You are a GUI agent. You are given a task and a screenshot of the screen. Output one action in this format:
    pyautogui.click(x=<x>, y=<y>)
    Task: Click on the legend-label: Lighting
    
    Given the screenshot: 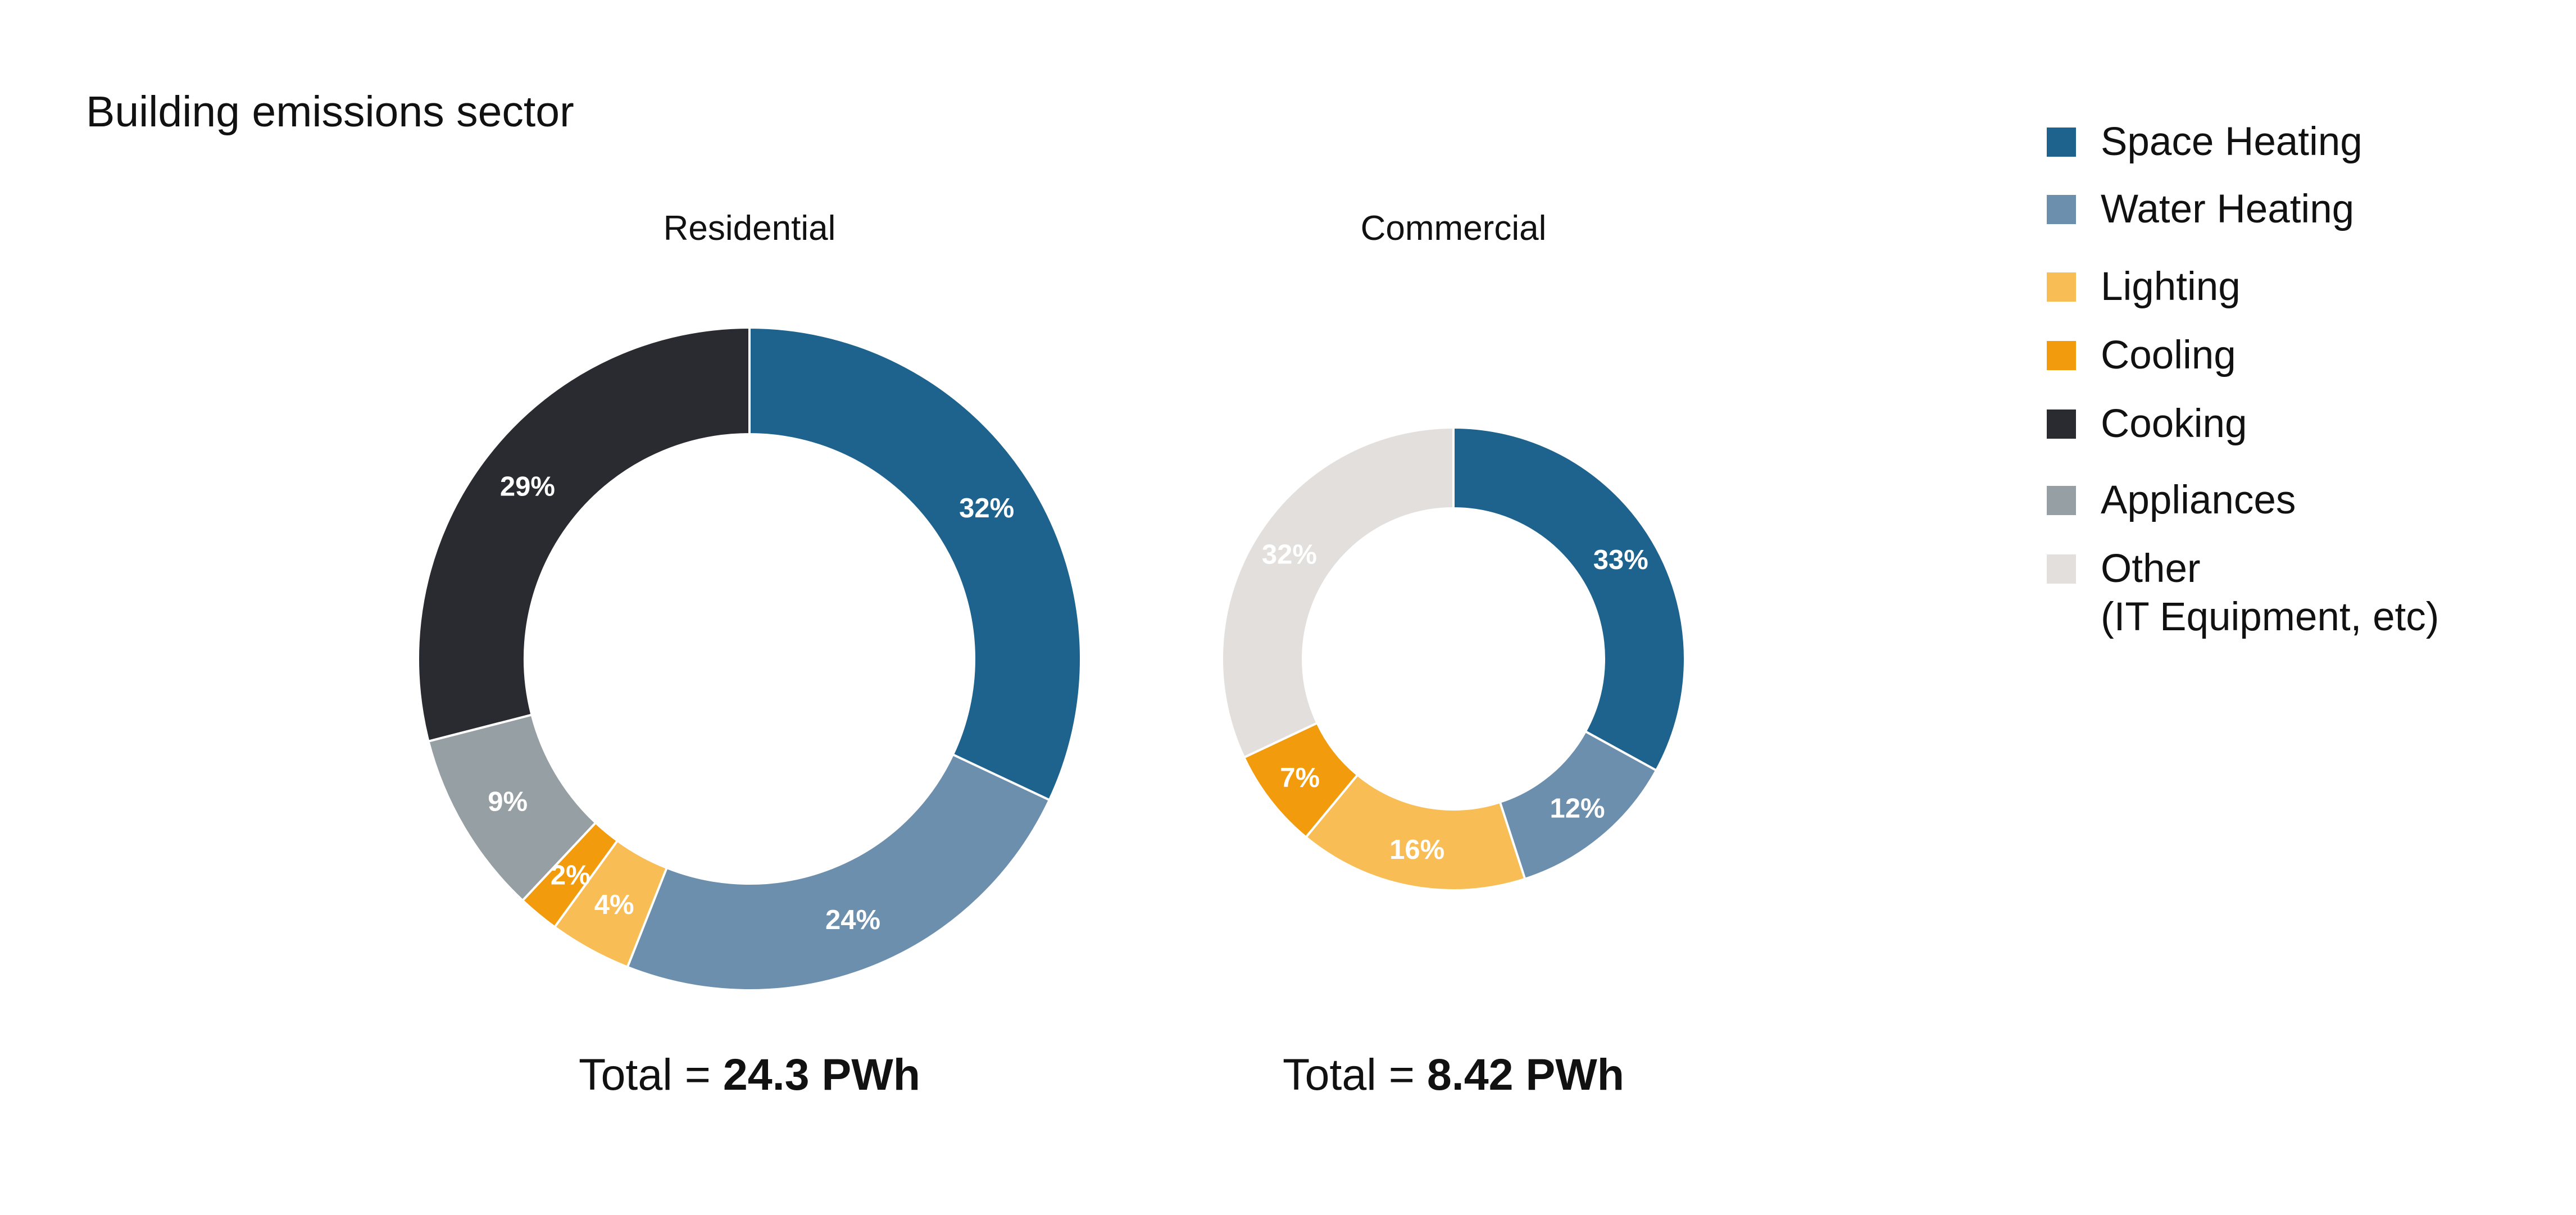 What is the action you would take?
    pyautogui.click(x=2171, y=287)
    